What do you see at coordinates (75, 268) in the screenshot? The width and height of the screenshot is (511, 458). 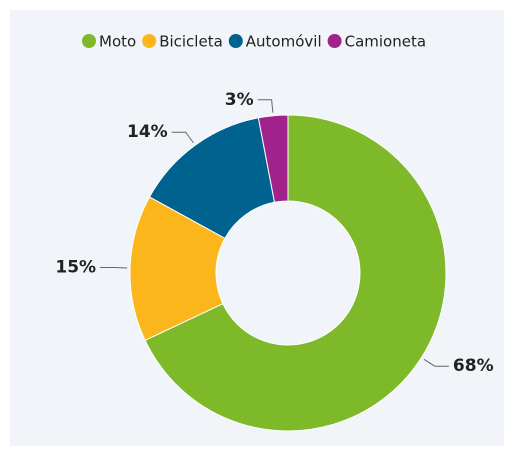 I see `data-label: 15%` at bounding box center [75, 268].